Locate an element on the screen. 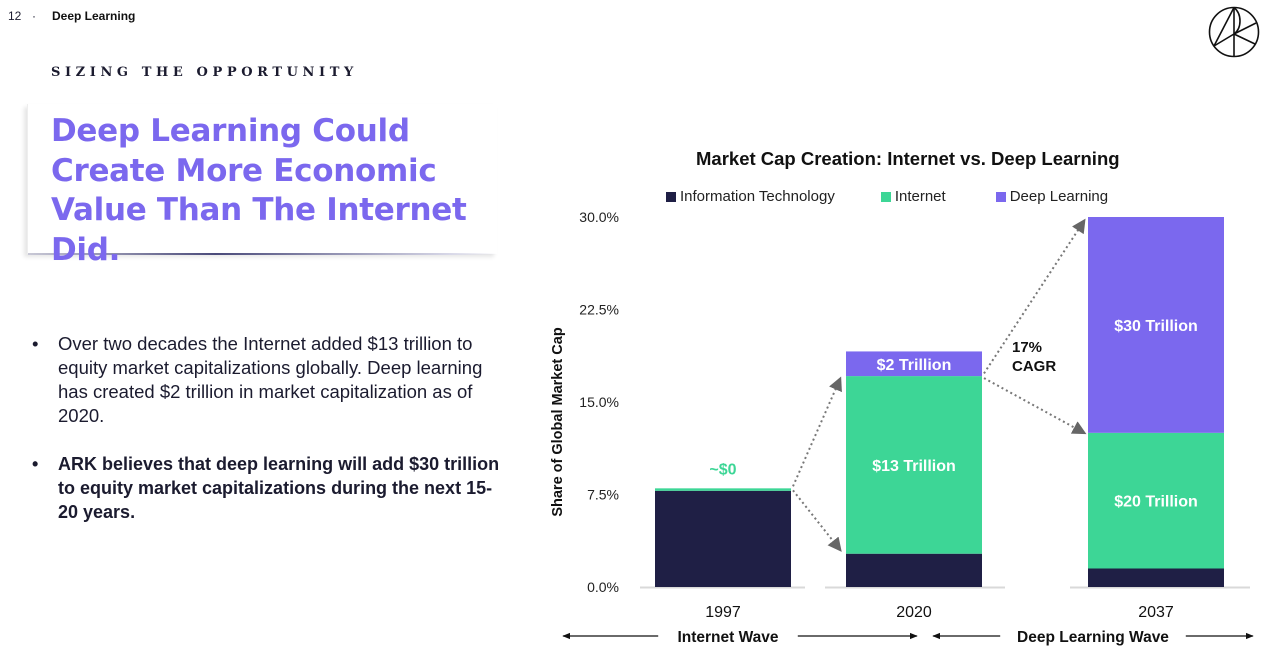  y-tick-label: 15.0% is located at coordinates (599, 402).